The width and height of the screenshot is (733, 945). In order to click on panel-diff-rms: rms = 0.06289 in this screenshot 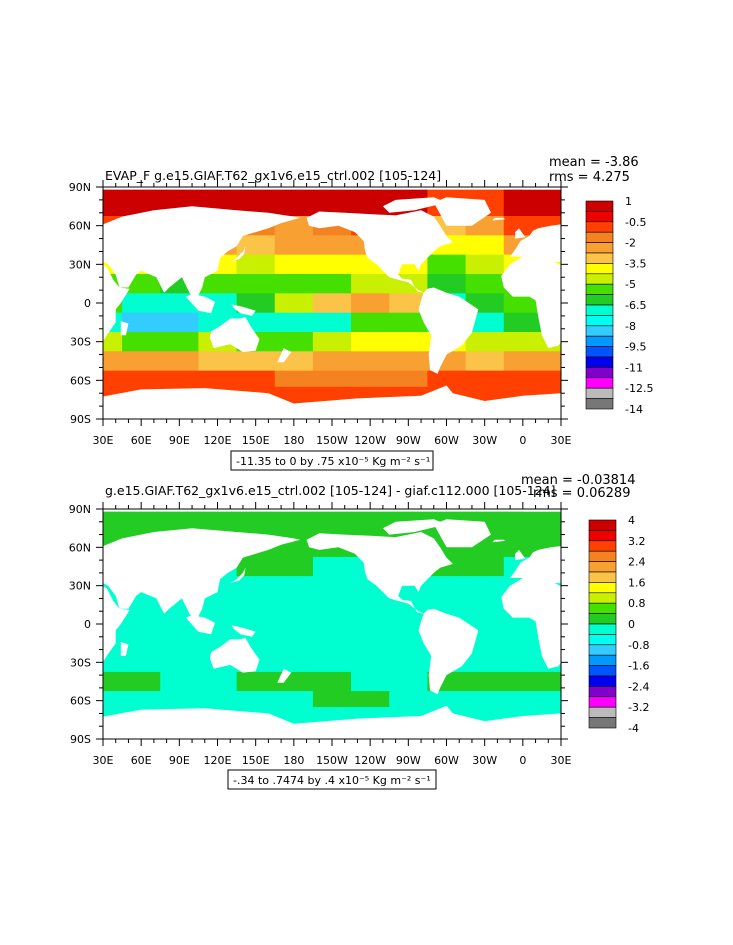, I will do `click(581, 493)`.